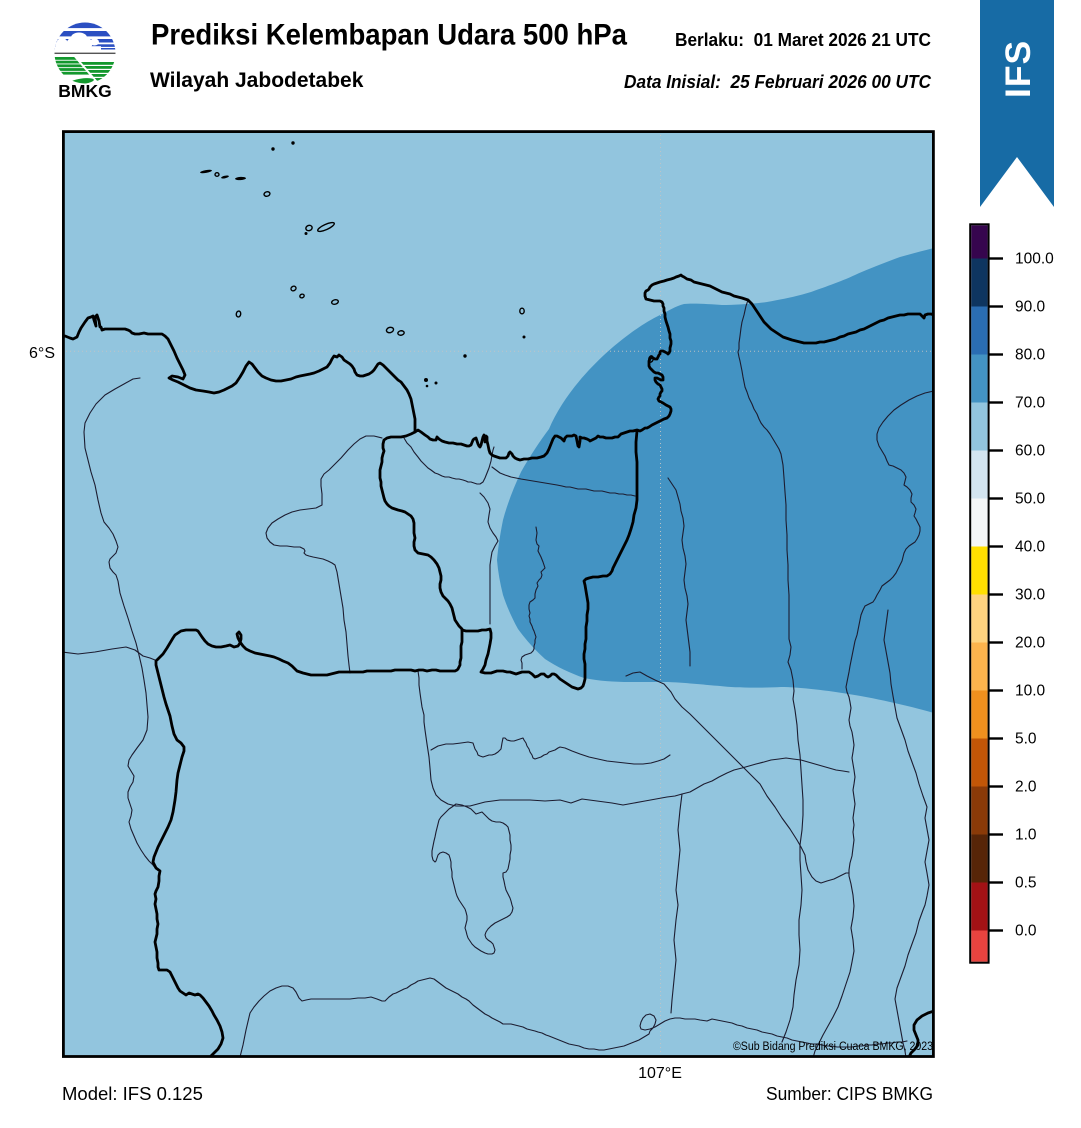 This screenshot has width=1081, height=1128. I want to click on svg-text: BMKG, so click(84, 91).